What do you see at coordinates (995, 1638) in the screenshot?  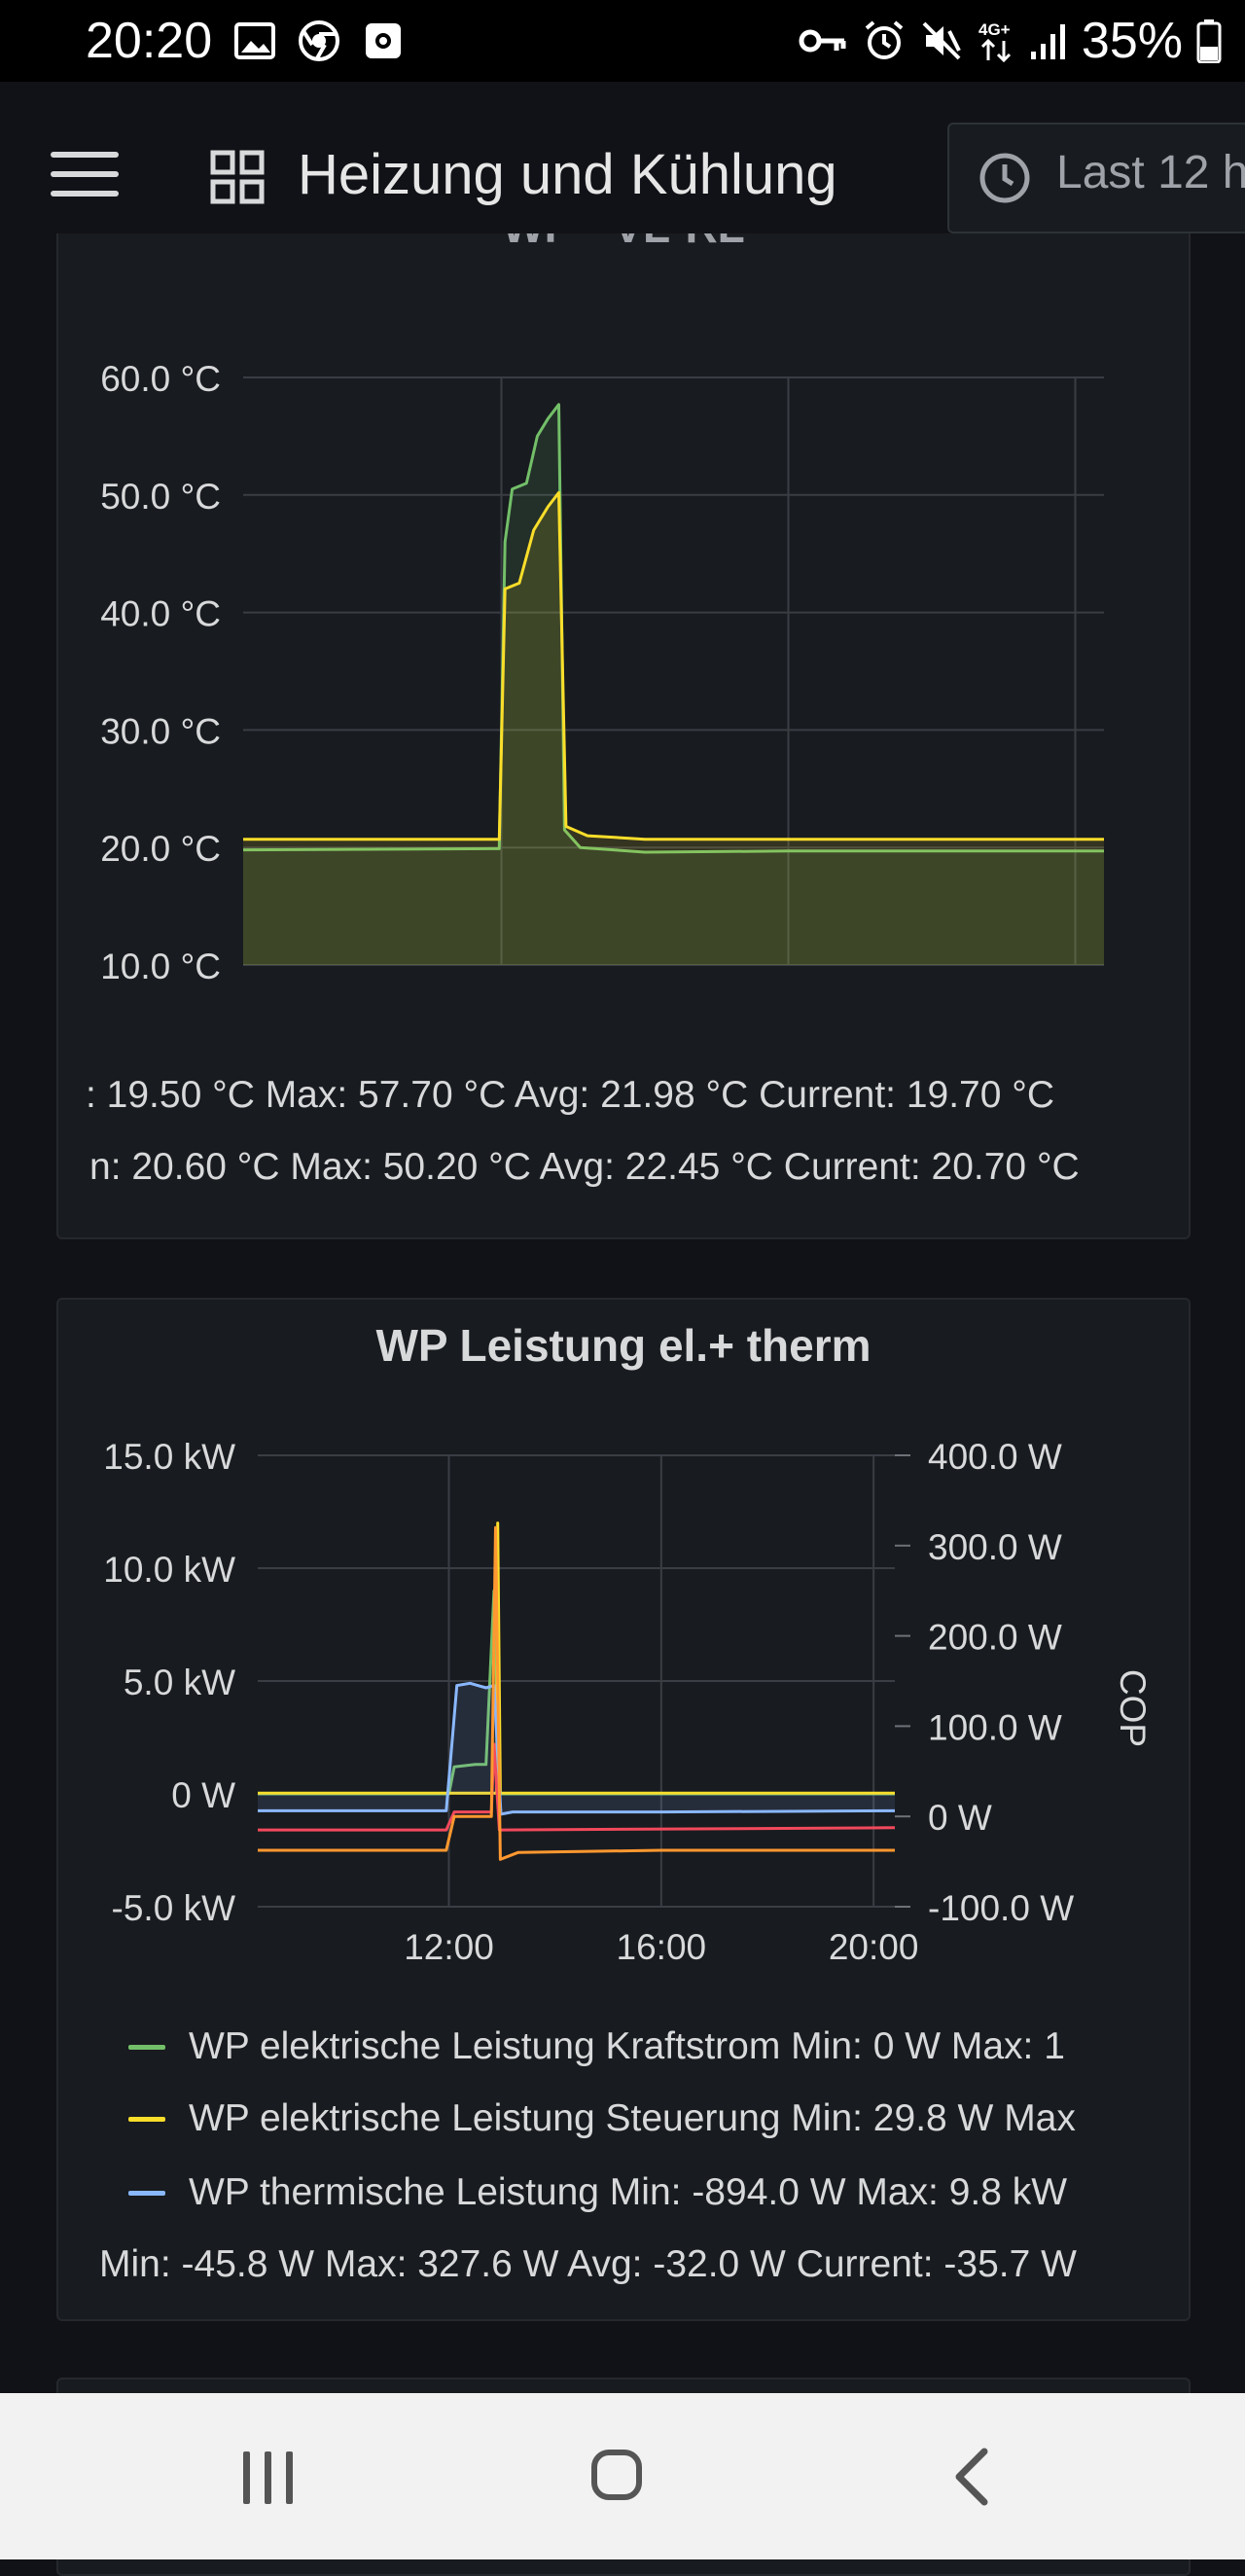 I see `y2-tick-label: 200.0 W` at bounding box center [995, 1638].